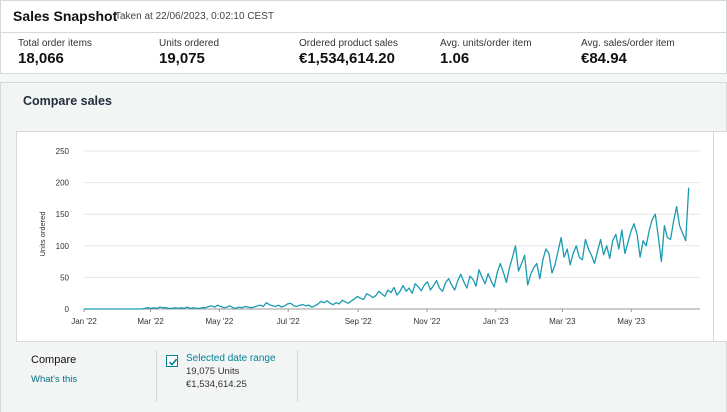  I want to click on metric-ordered-product-sales: Ordered product sales €1,534,614.20, so click(348, 52).